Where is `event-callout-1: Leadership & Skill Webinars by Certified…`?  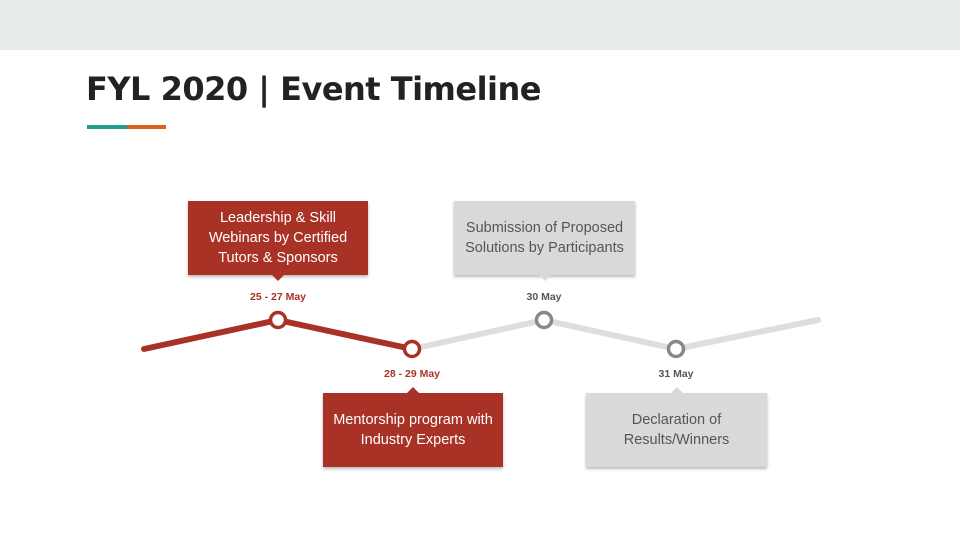 event-callout-1: Leadership & Skill Webinars by Certified… is located at coordinates (278, 241).